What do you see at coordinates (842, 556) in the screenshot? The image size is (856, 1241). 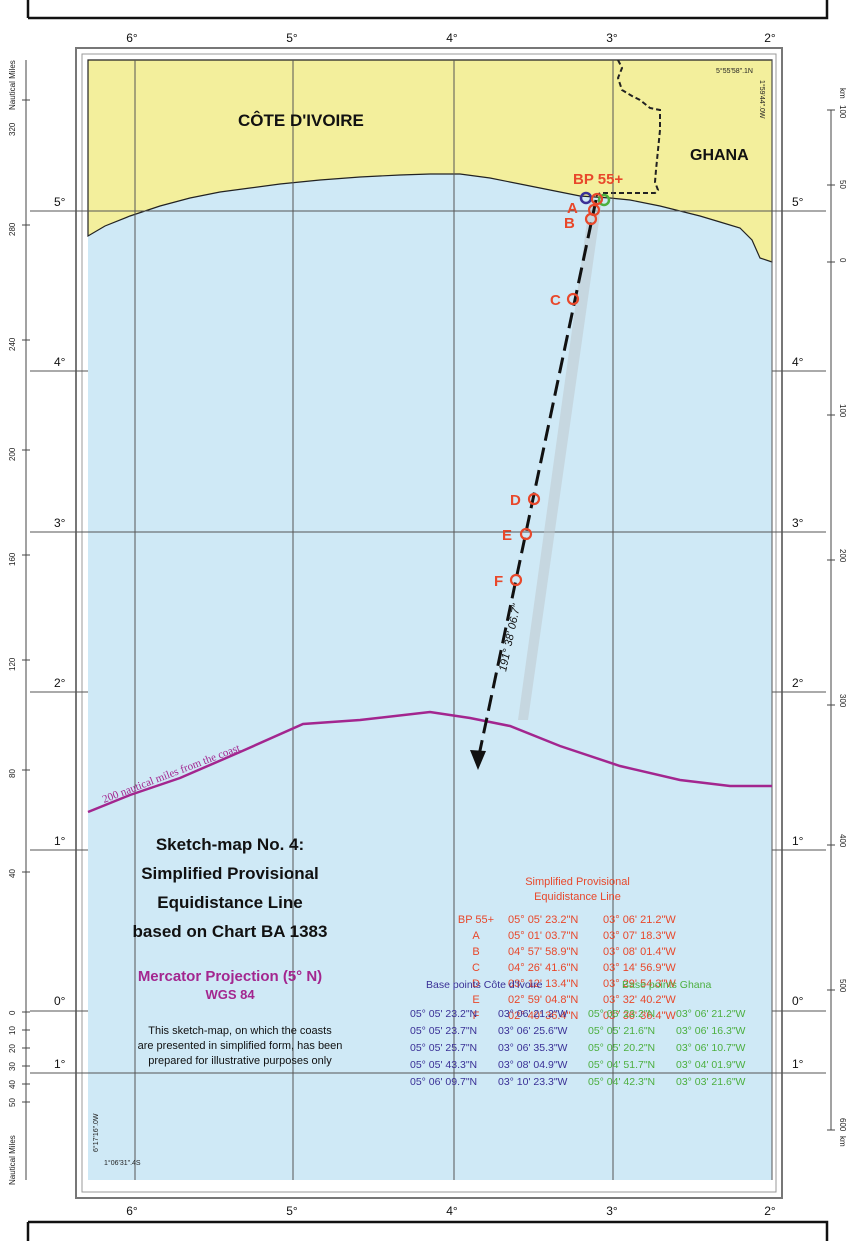 I see `km-scale-tick: 200` at bounding box center [842, 556].